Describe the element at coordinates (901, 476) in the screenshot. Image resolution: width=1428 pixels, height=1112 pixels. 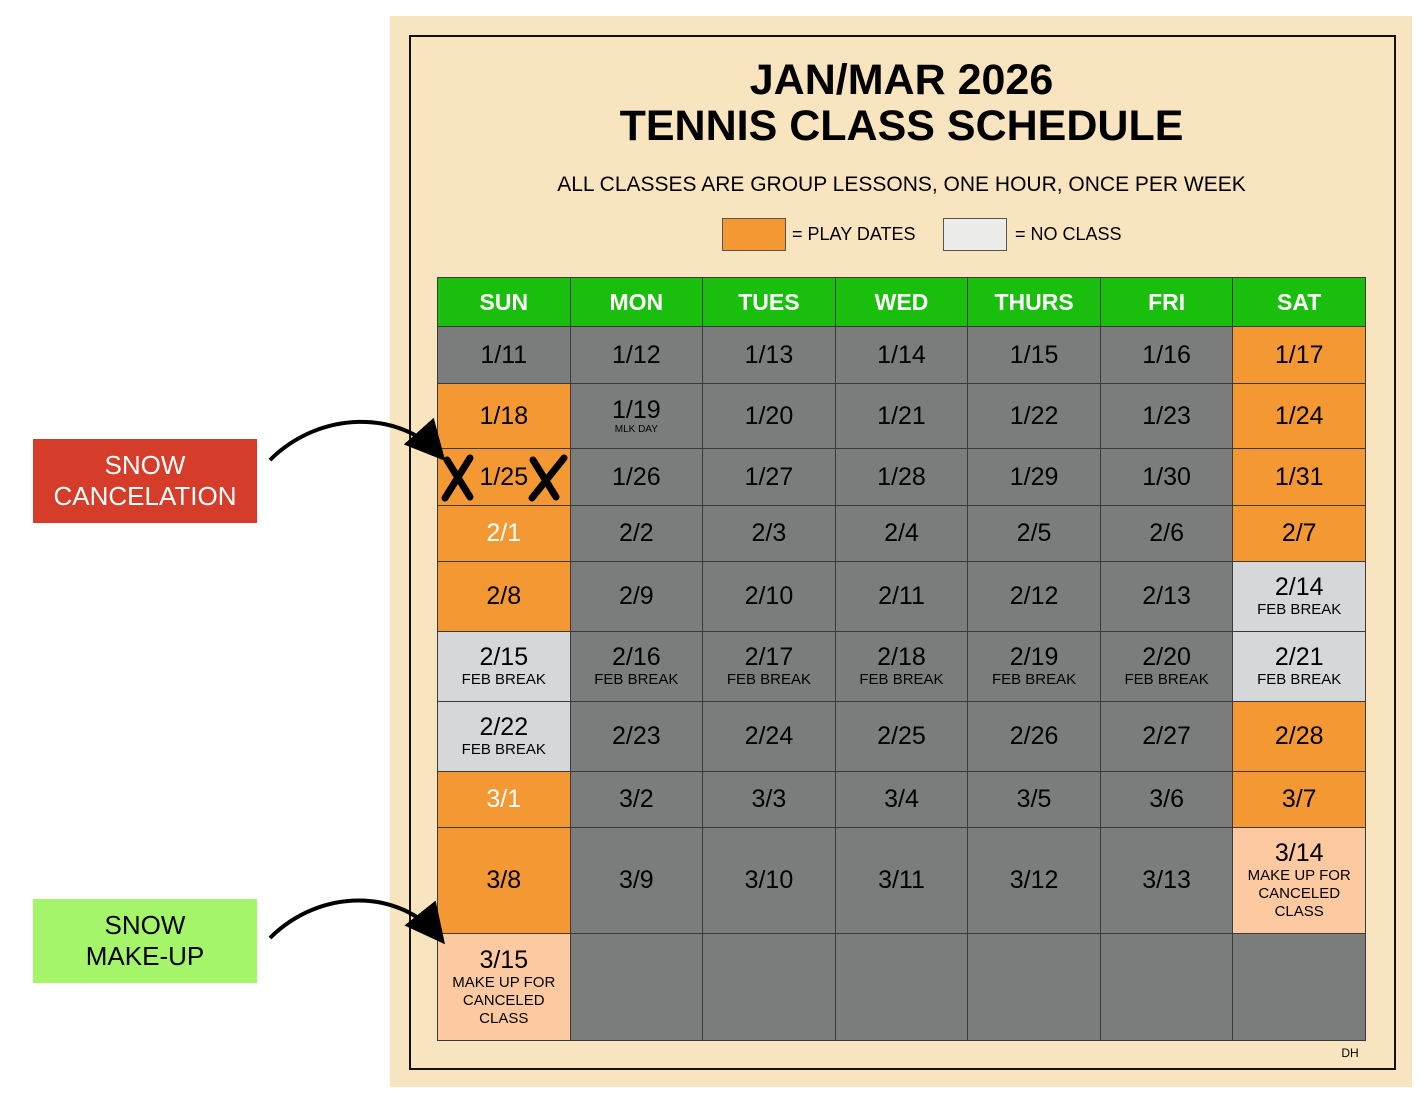
I see `cell-date: 1/28` at that location.